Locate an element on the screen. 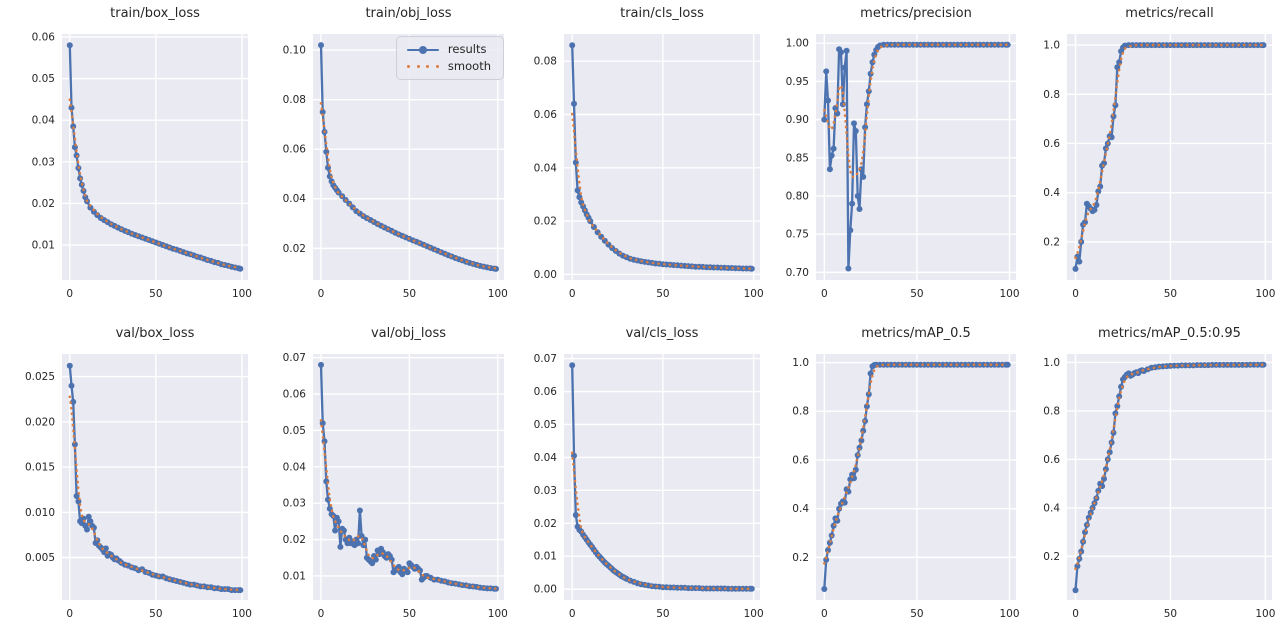  y-tick-label: 0.8 is located at coordinates (1051, 411).